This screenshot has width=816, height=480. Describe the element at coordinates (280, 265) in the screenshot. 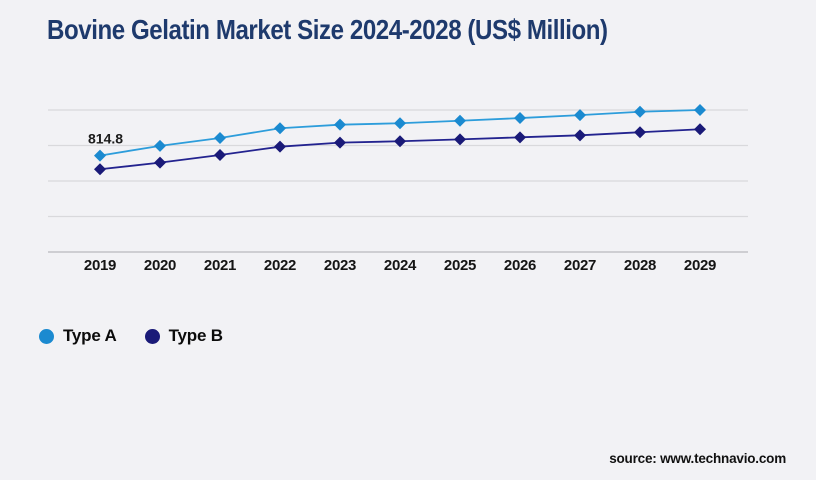

I see `x-tick-label: 2022` at that location.